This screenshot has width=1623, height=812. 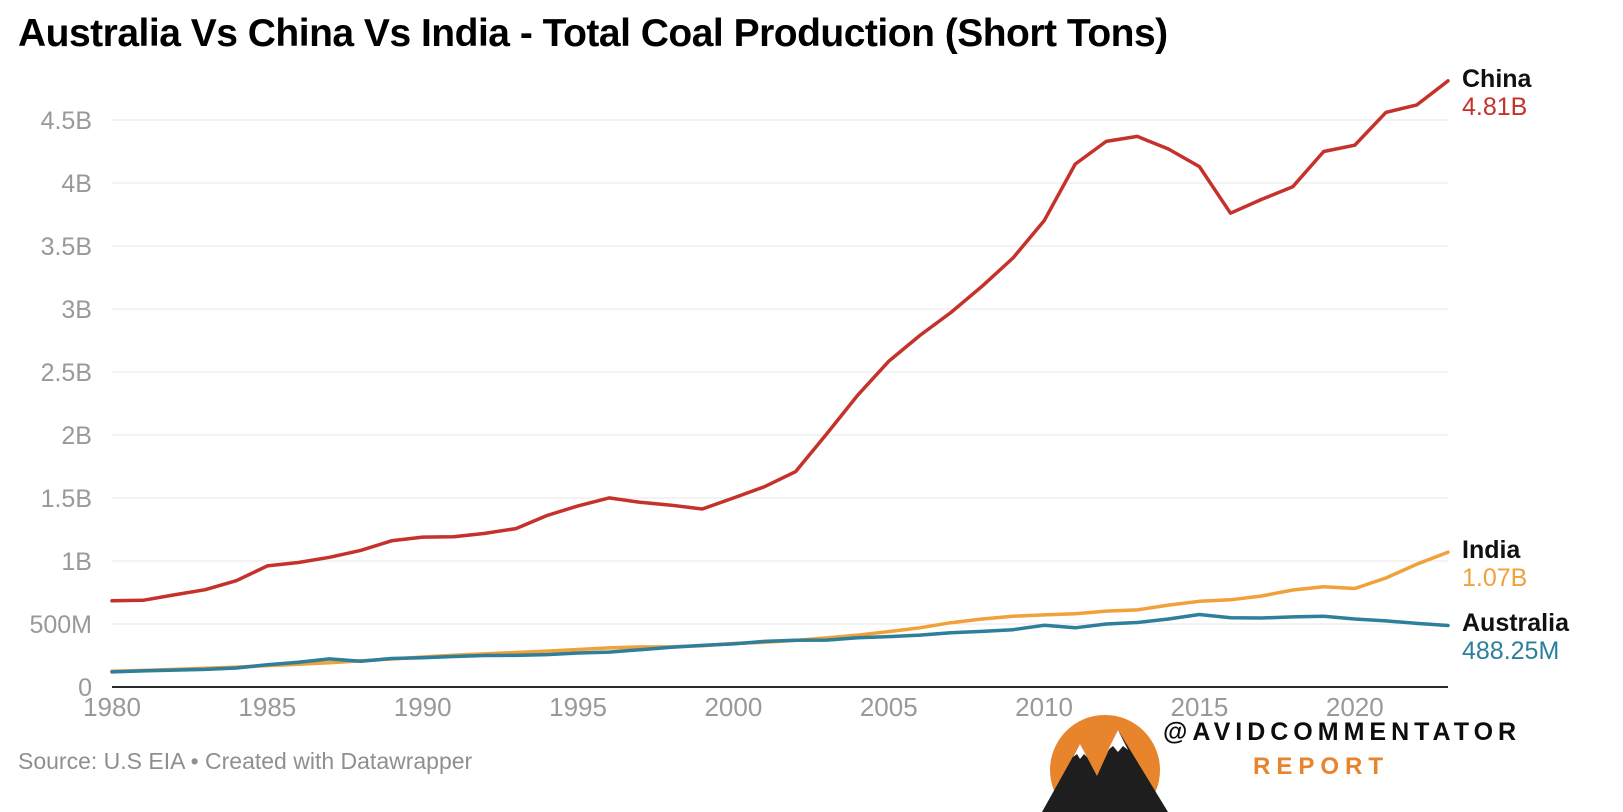 What do you see at coordinates (1105, 771) in the screenshot?
I see `mountain-silhouette` at bounding box center [1105, 771].